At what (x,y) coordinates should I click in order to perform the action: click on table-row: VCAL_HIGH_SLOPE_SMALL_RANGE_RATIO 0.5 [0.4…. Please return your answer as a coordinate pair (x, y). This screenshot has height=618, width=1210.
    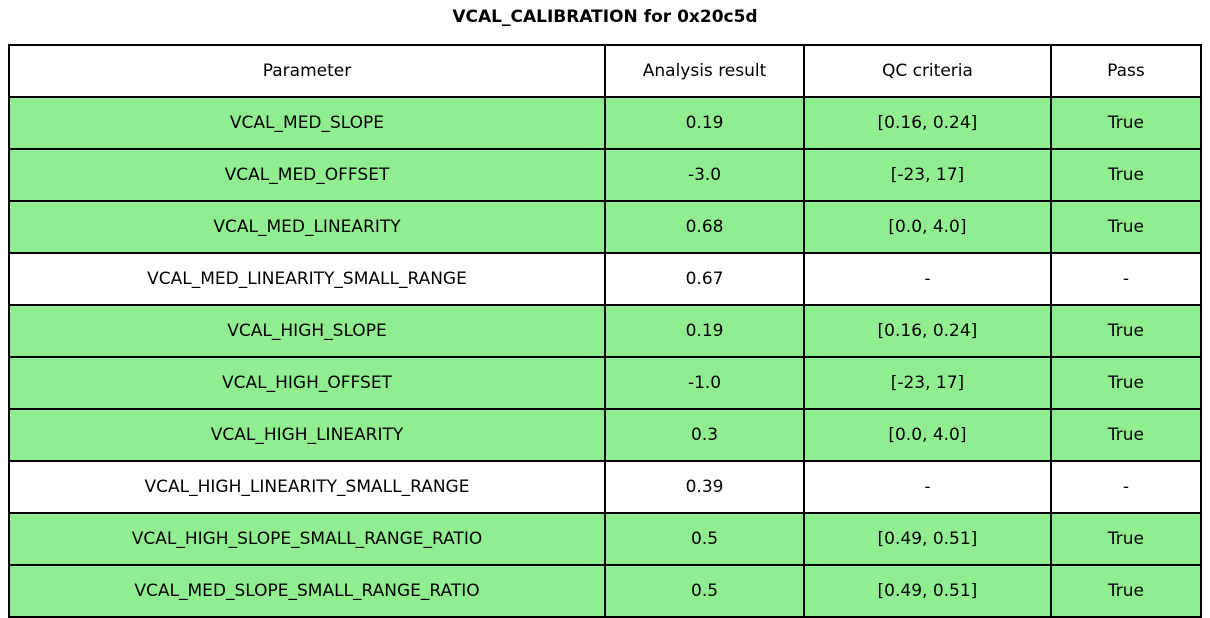
    Looking at the image, I should click on (605, 539).